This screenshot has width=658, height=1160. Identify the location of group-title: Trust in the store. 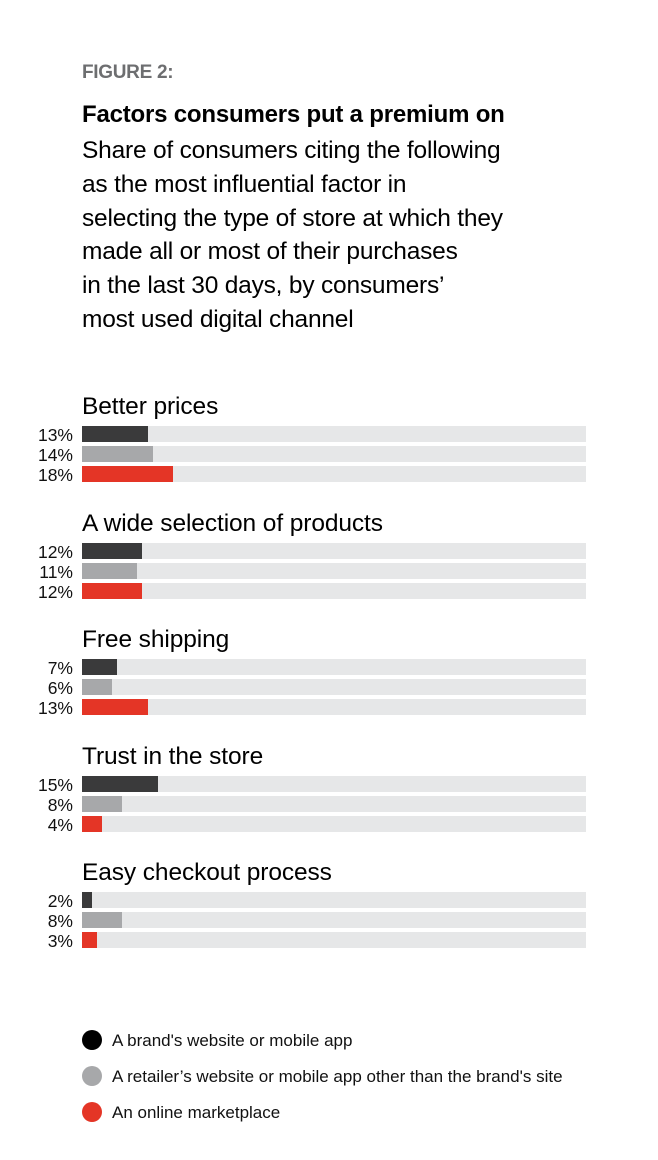
(173, 756).